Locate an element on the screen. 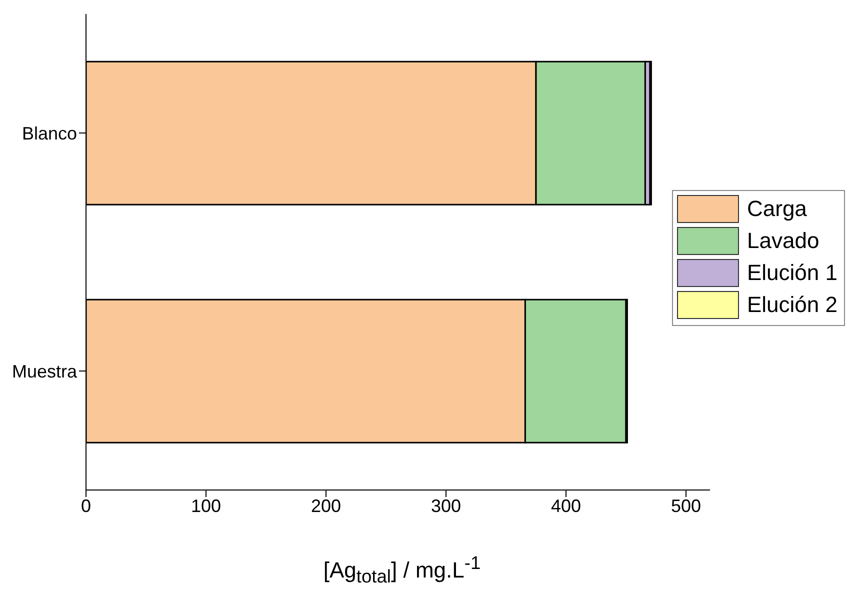 The width and height of the screenshot is (854, 592). legend-label: Elución 2 is located at coordinates (792, 305).